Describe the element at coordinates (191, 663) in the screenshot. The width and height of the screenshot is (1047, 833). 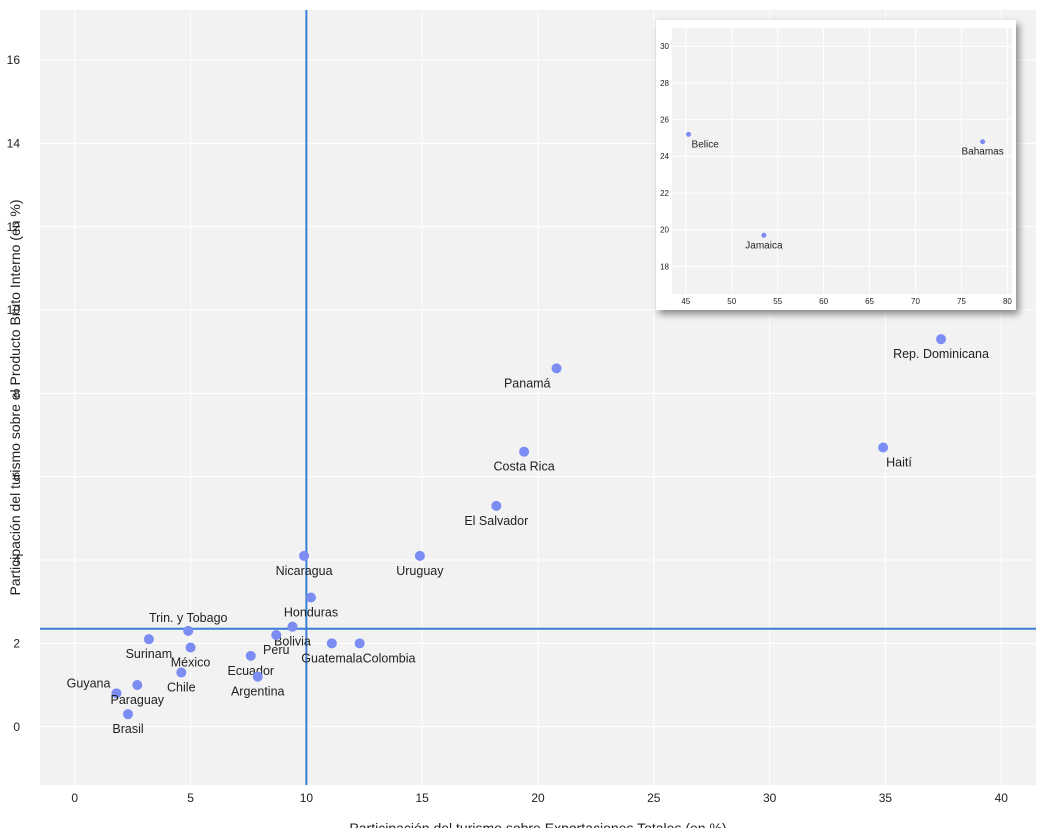
I see `point-label: México` at that location.